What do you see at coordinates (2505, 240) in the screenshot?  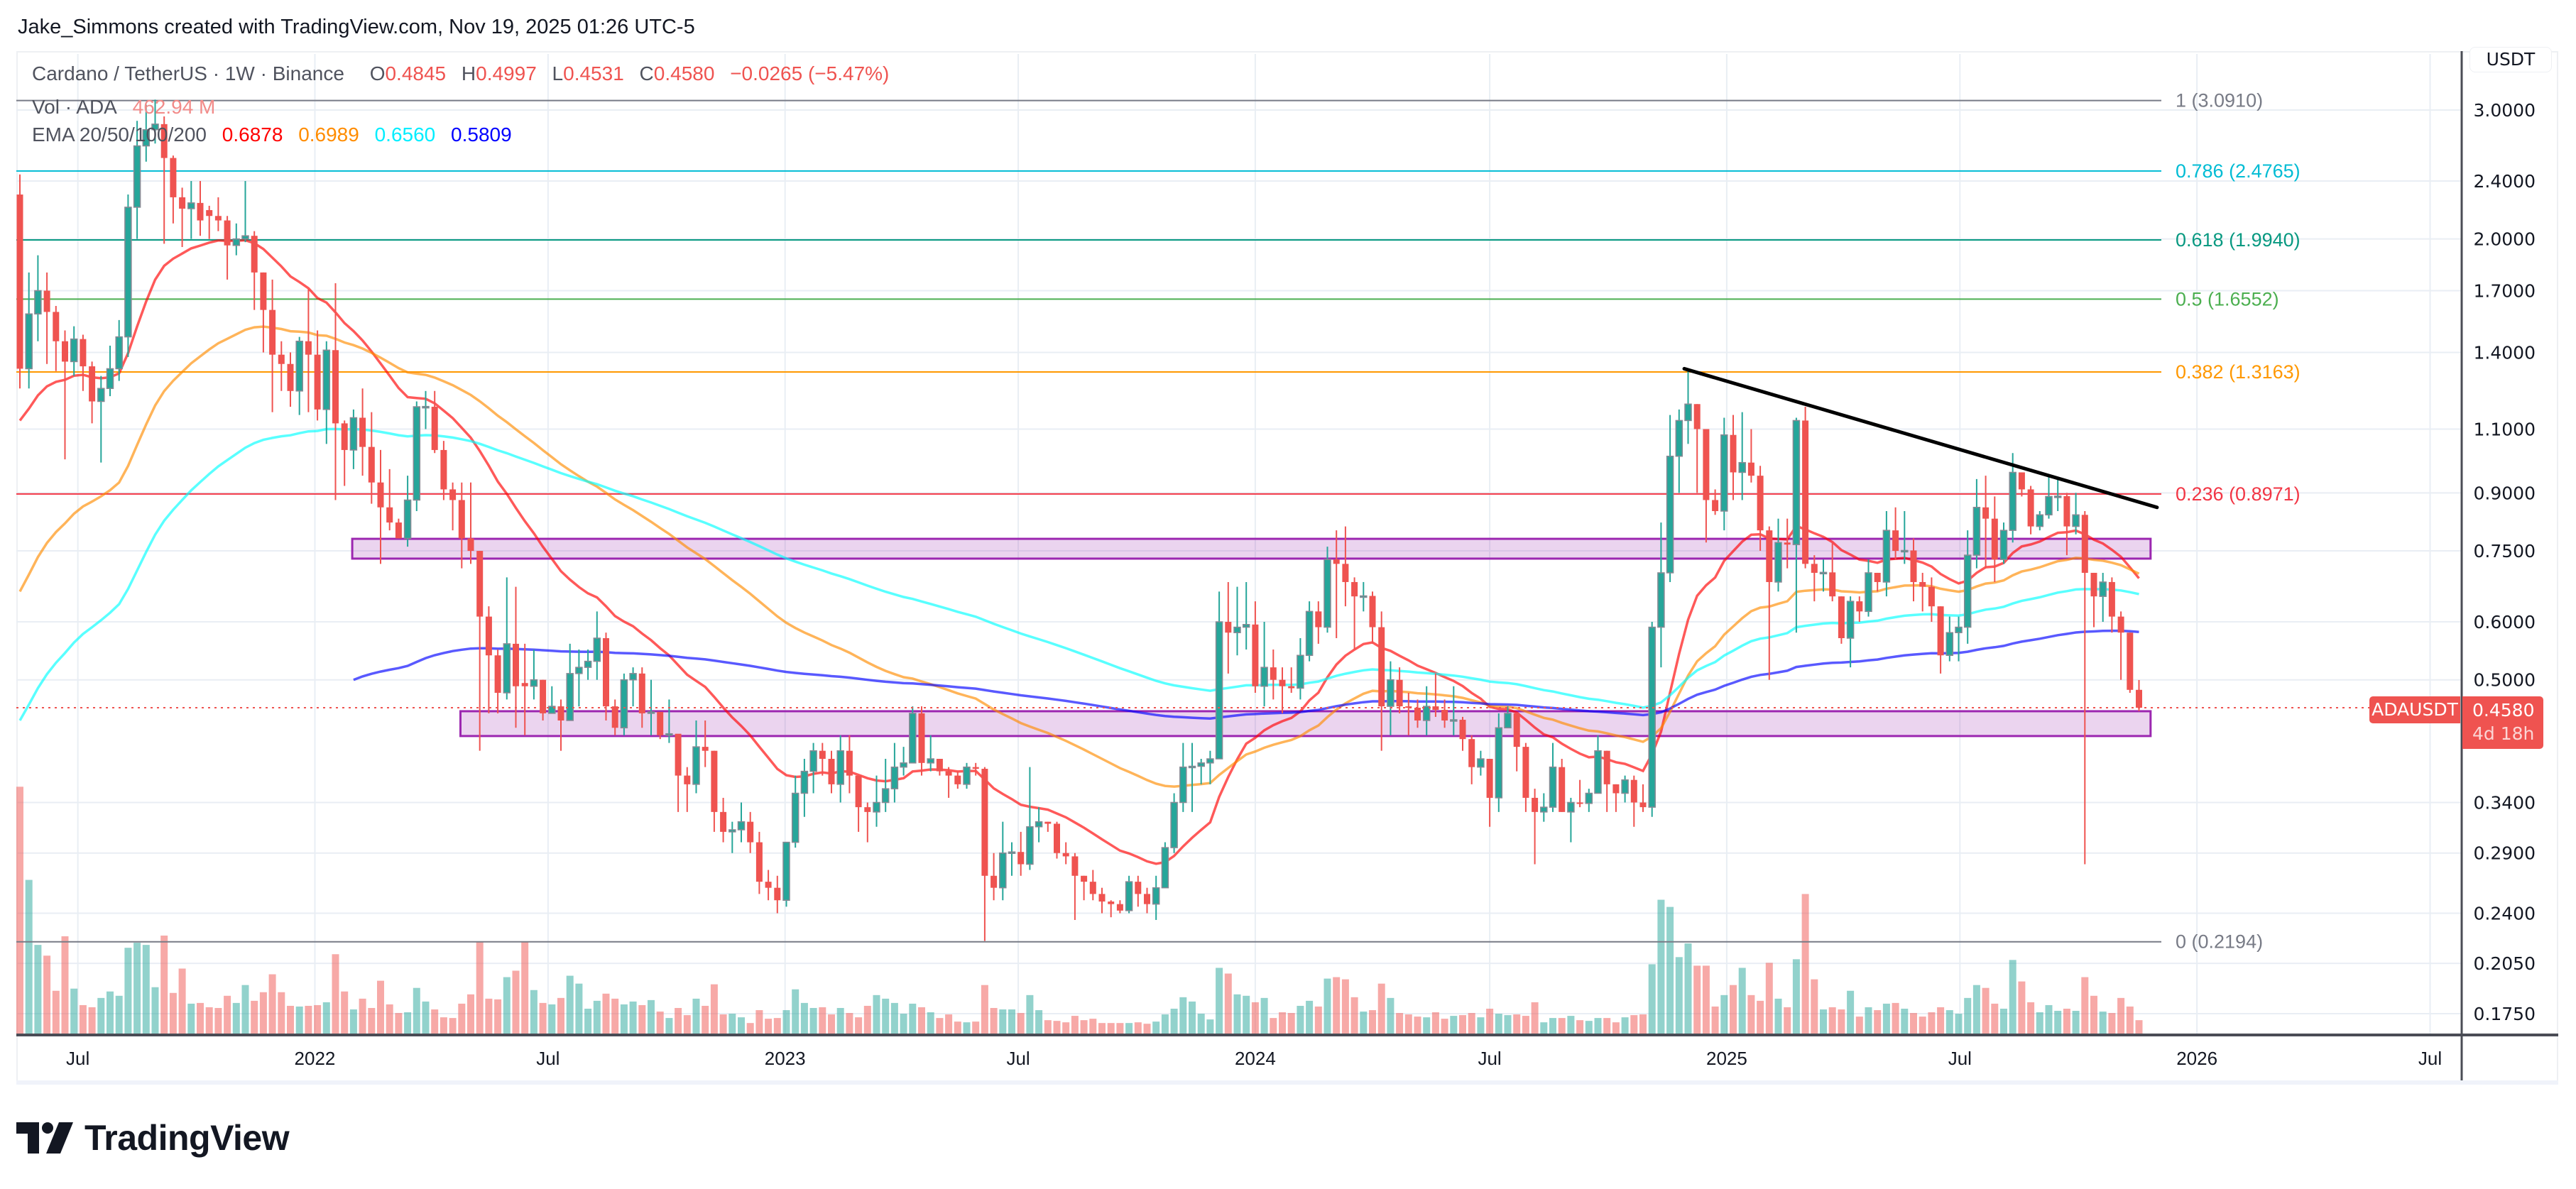 I see `price-axis-label: 2.0000` at bounding box center [2505, 240].